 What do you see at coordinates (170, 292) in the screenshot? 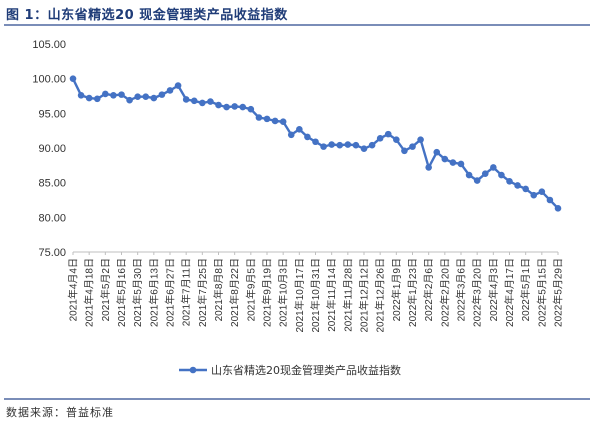
I see `x-tick-label: 2021年6月27日` at bounding box center [170, 292].